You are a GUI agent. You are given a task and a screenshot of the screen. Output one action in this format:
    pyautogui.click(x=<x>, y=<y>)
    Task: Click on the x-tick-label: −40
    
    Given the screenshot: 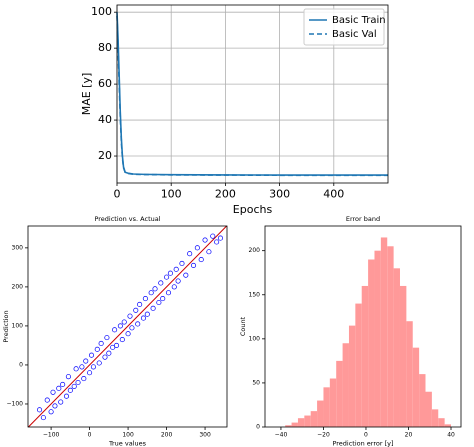 What is the action you would take?
    pyautogui.click(x=281, y=435)
    